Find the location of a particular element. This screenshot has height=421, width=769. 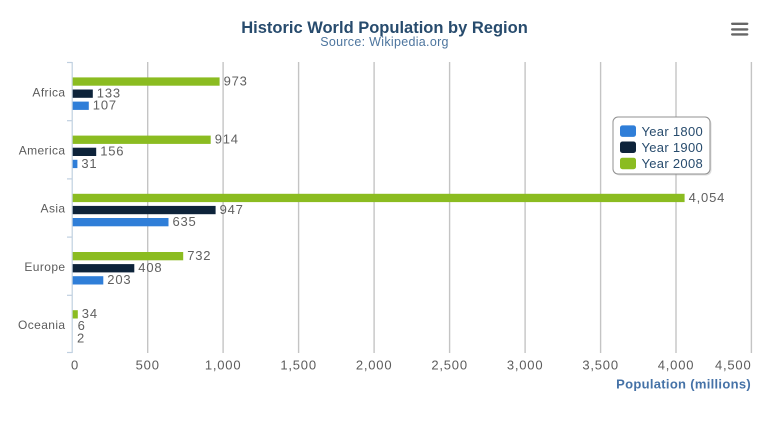

svg-text: 408 is located at coordinates (150, 267).